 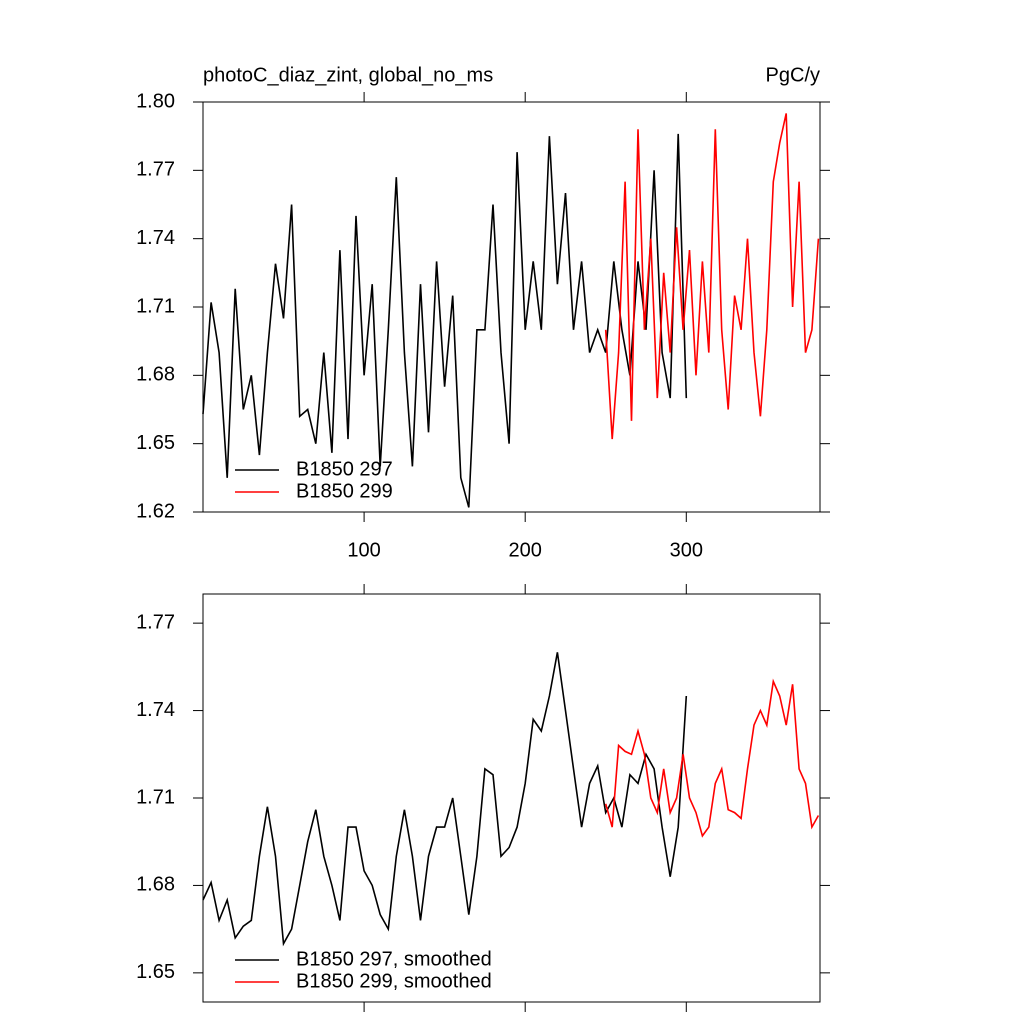 I want to click on legend-label: B1850 297, so click(x=344, y=469).